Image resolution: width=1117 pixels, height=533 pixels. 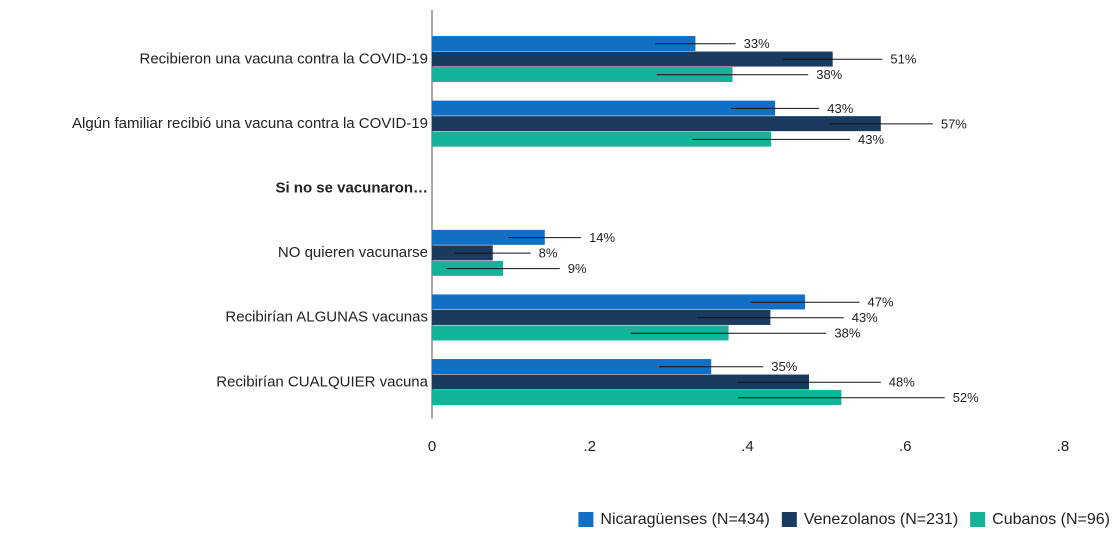 What do you see at coordinates (902, 382) in the screenshot?
I see `value-label: 48%` at bounding box center [902, 382].